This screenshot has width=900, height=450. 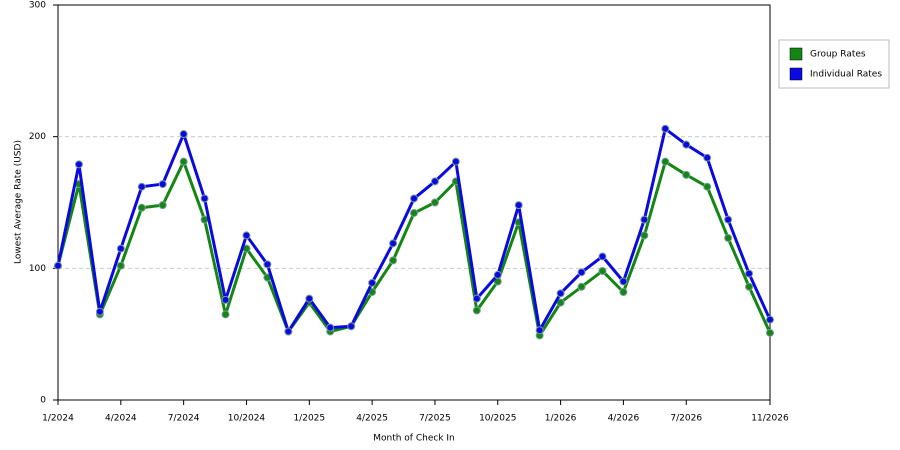 I want to click on legend-box, so click(x=834, y=64).